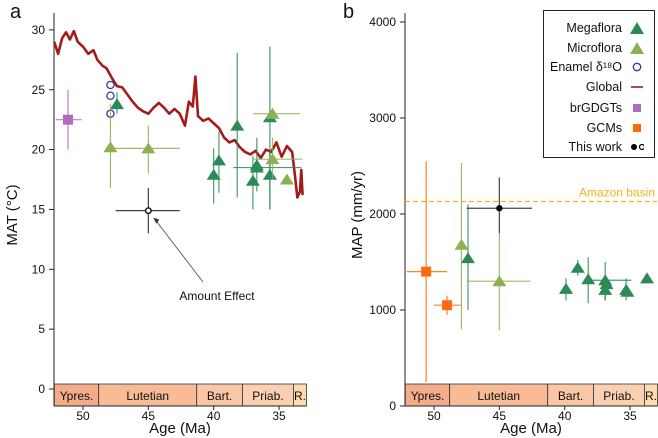 Image resolution: width=658 pixels, height=438 pixels. I want to click on line-icon, so click(637, 87).